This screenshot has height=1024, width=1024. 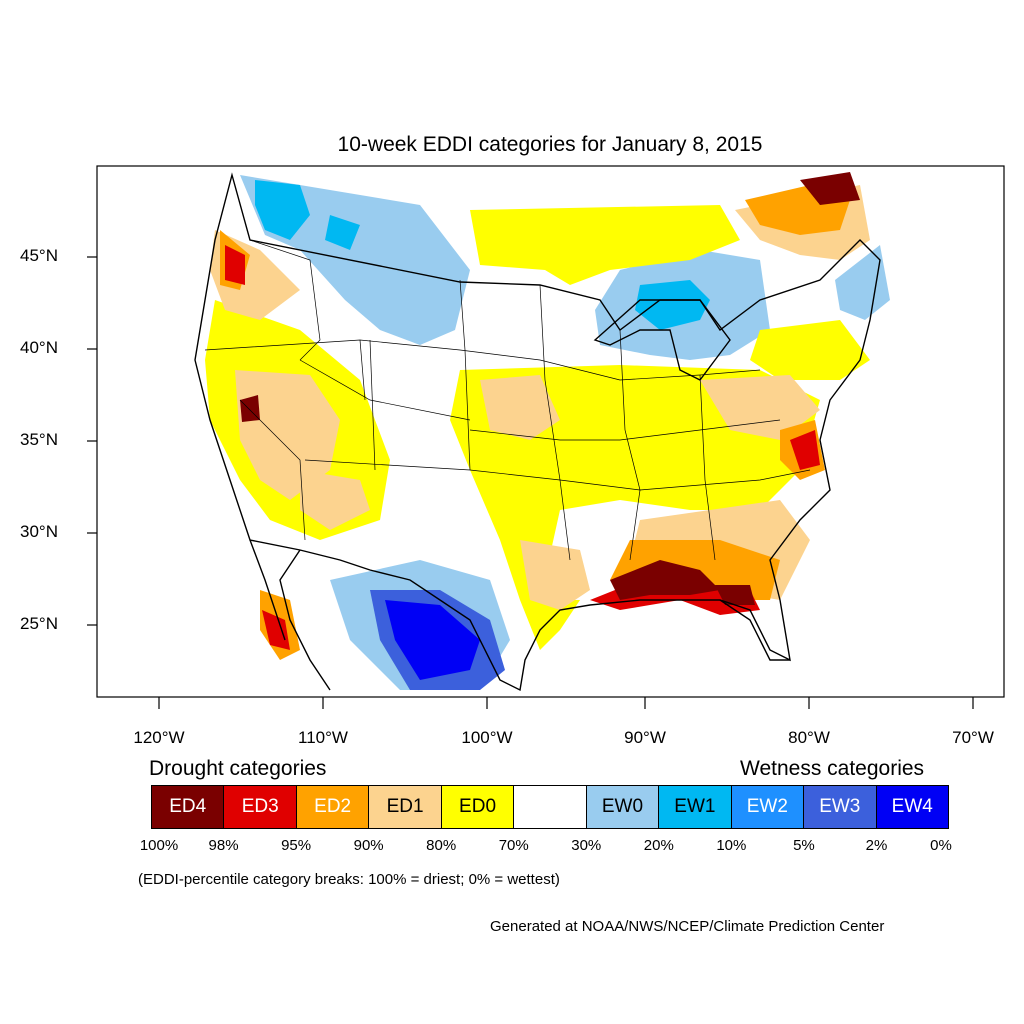 What do you see at coordinates (973, 737) in the screenshot?
I see `lon-label-70: 70°W` at bounding box center [973, 737].